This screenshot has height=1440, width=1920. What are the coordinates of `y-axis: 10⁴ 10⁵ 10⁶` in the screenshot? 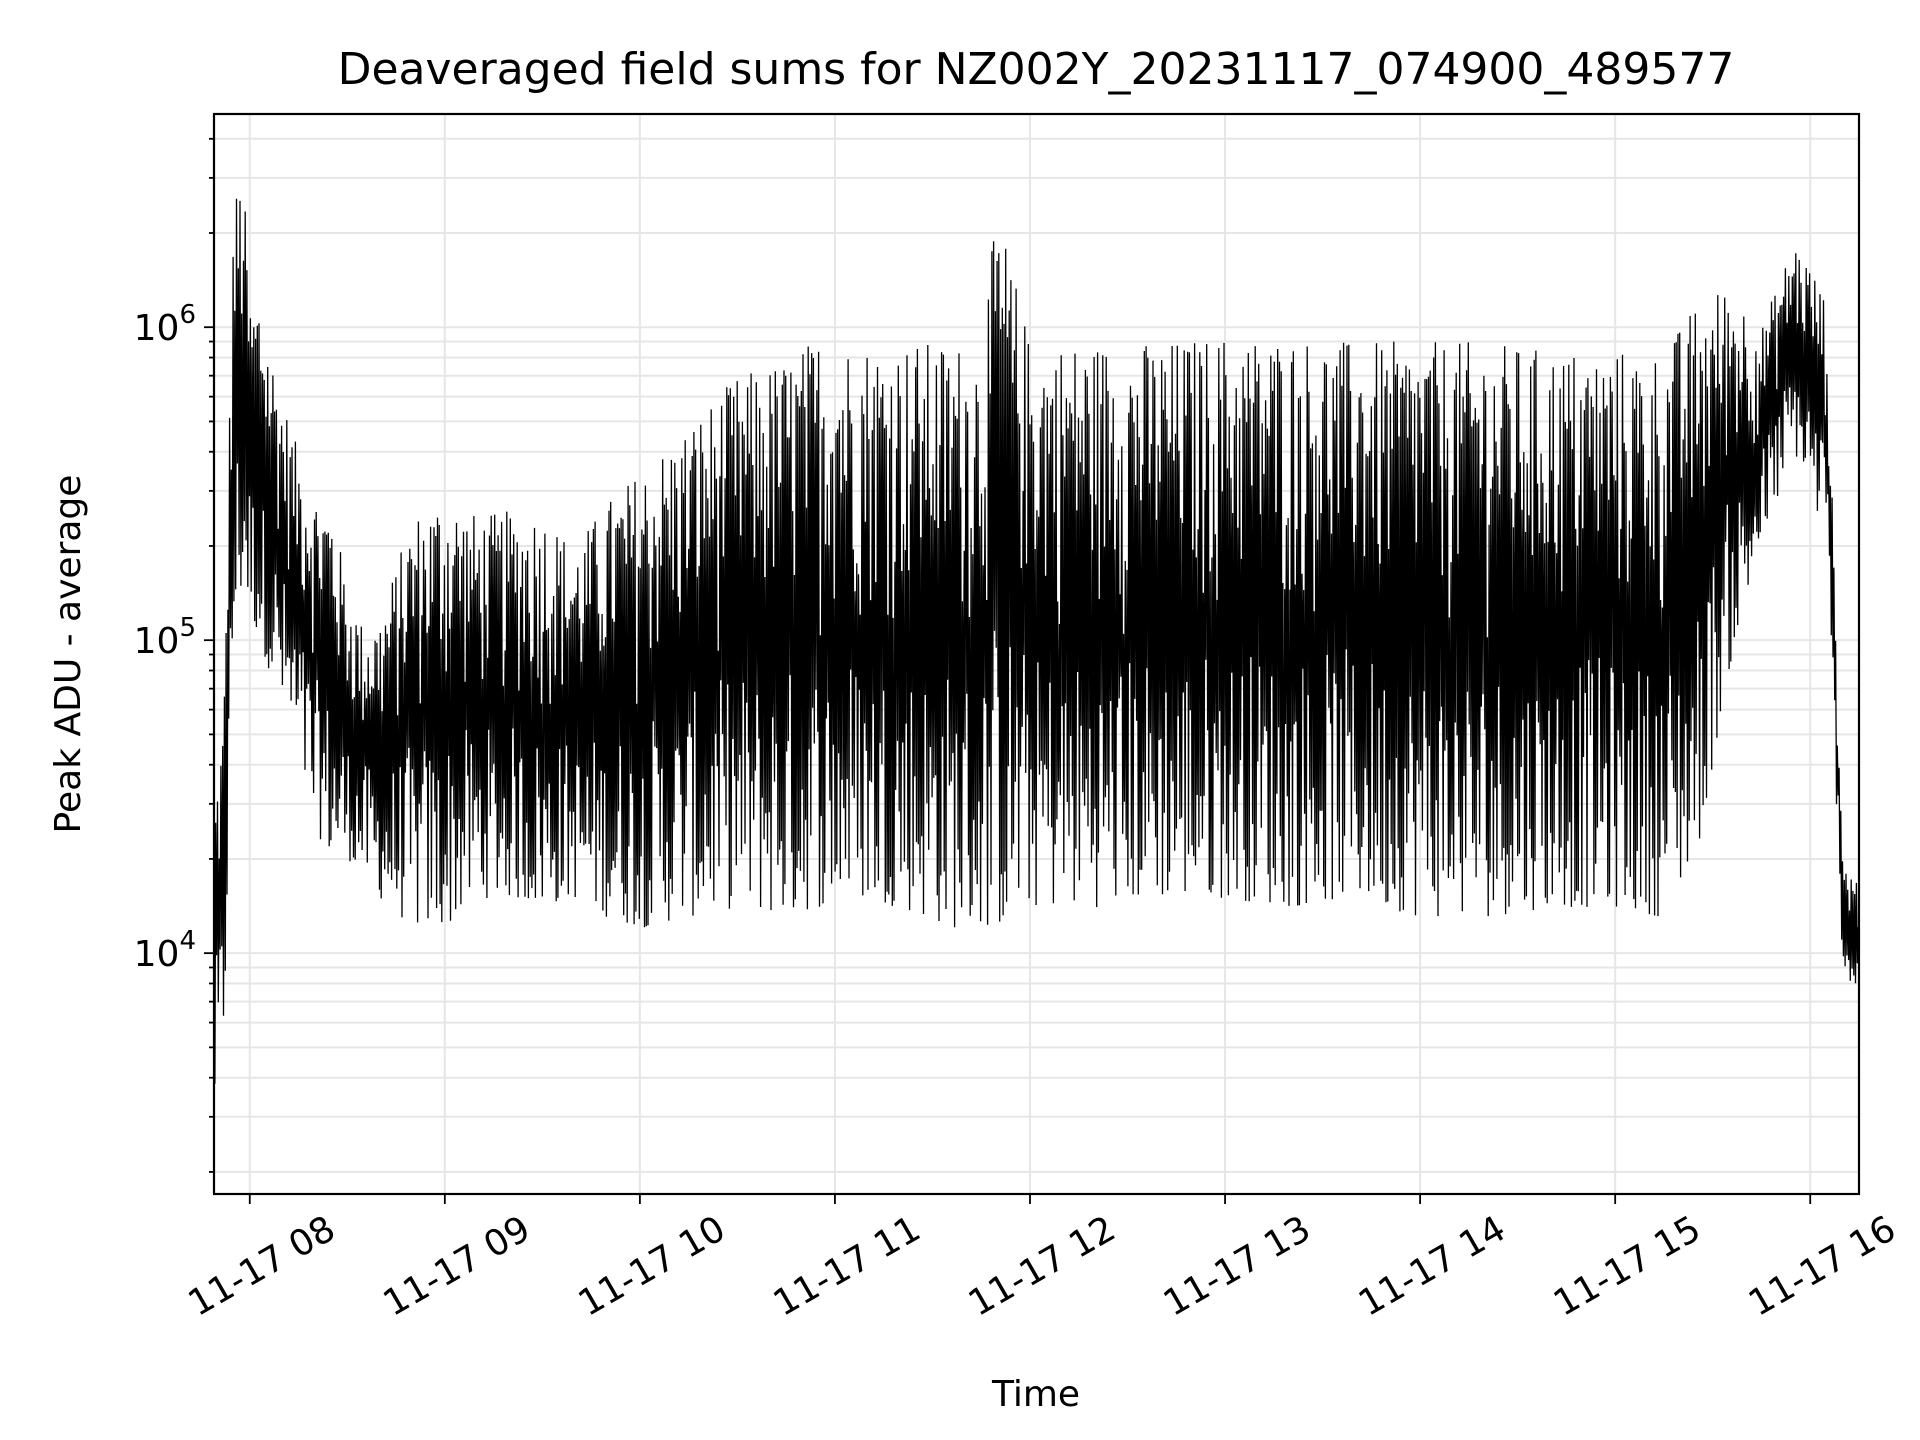 It's located at (174, 655).